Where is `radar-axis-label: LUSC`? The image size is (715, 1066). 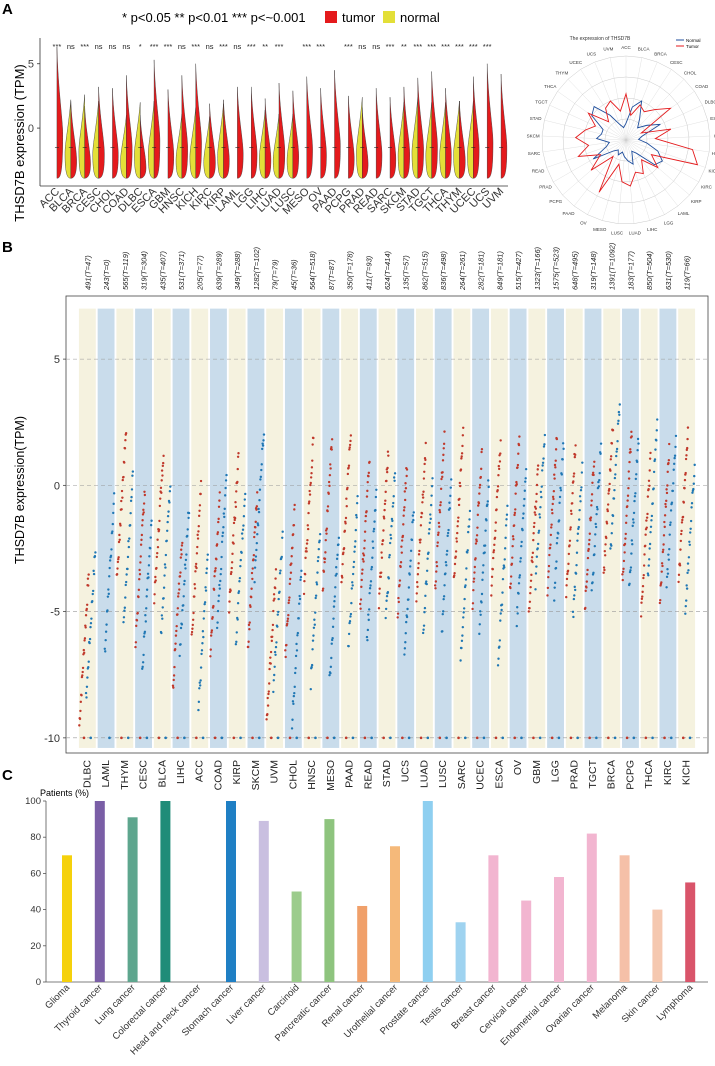 radar-axis-label: LUSC is located at coordinates (617, 233).